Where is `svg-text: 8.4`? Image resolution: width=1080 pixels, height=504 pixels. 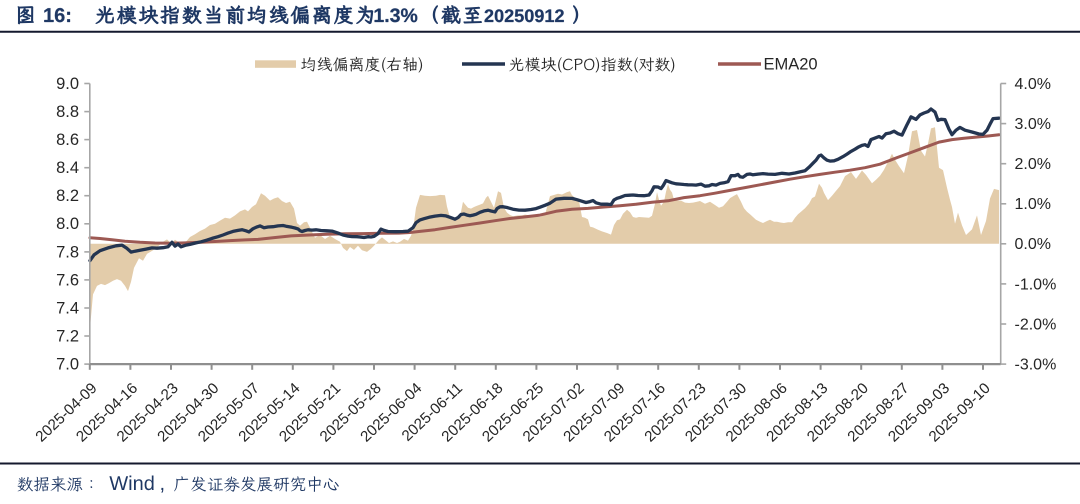
svg-text: 8.4 is located at coordinates (67, 168).